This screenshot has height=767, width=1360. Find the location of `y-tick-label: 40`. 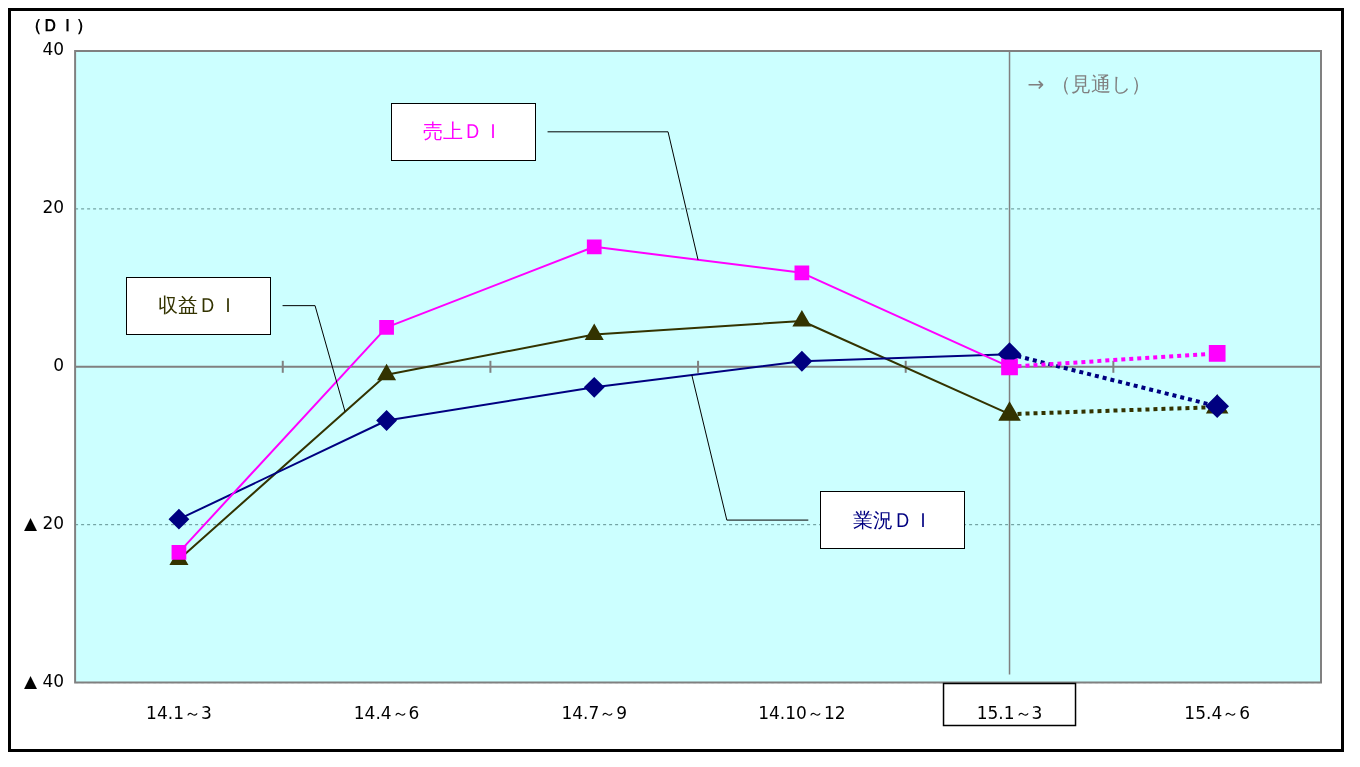

y-tick-label: 40 is located at coordinates (53, 49).